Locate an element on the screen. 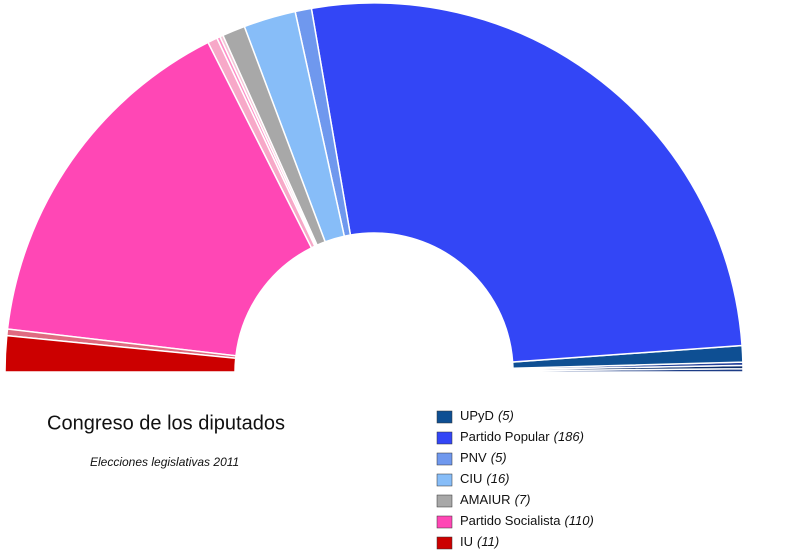 This screenshot has width=800, height=557. legend-count: (110) is located at coordinates (578, 520).